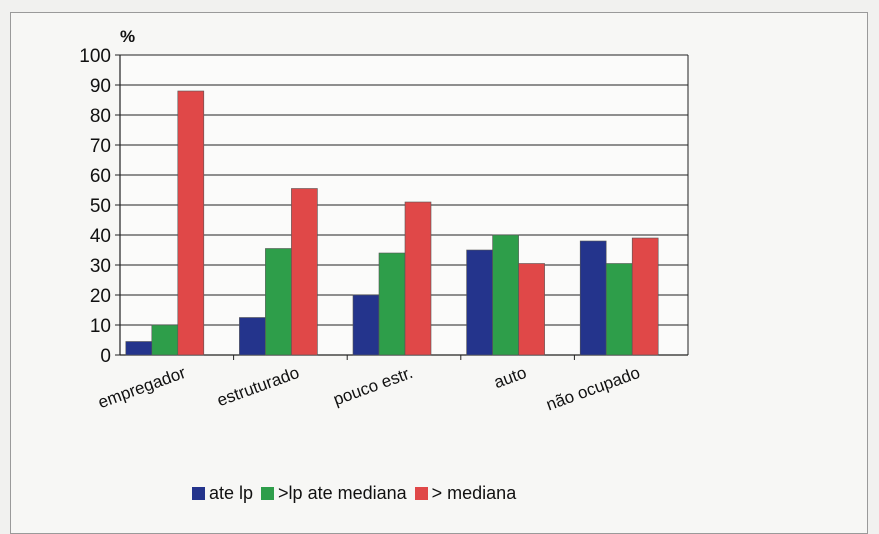  I want to click on y-tick-label: 30, so click(100, 266).